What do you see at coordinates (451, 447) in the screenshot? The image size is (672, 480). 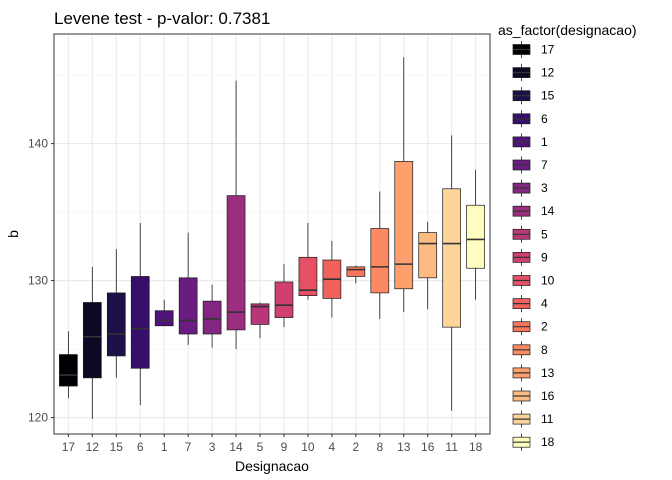 I see `x-tick-label: 11` at bounding box center [451, 447].